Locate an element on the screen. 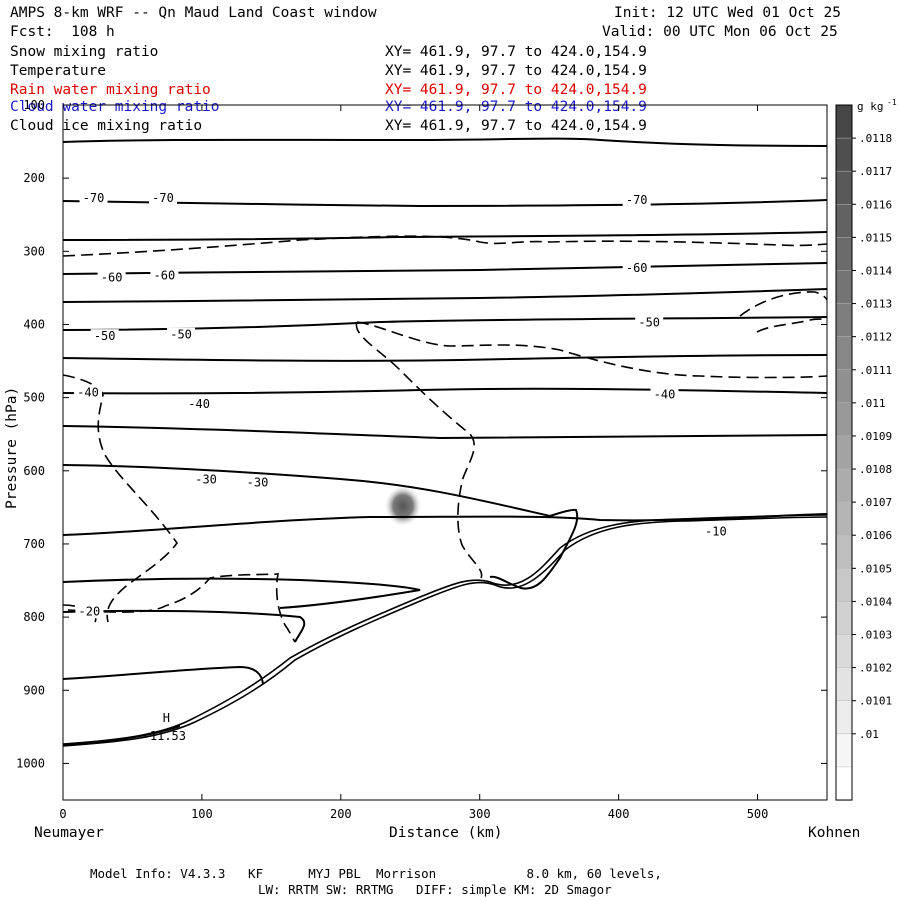 The height and width of the screenshot is (900, 900). y-tick-label: 200 is located at coordinates (34, 178).